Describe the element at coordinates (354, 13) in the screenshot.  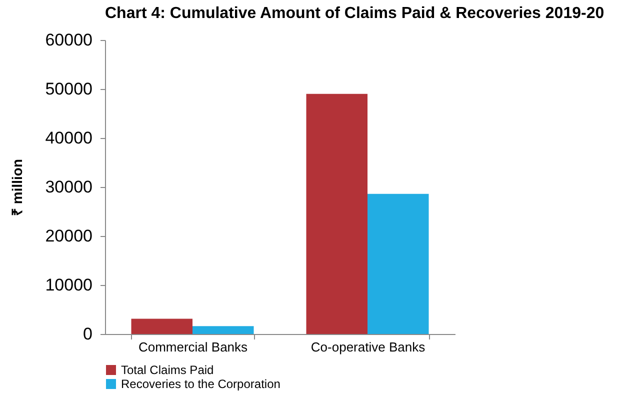
I see `chart-title: Chart 4: Cumulative Amount of Claims Paid & Recoveries 2019-20` at that location.